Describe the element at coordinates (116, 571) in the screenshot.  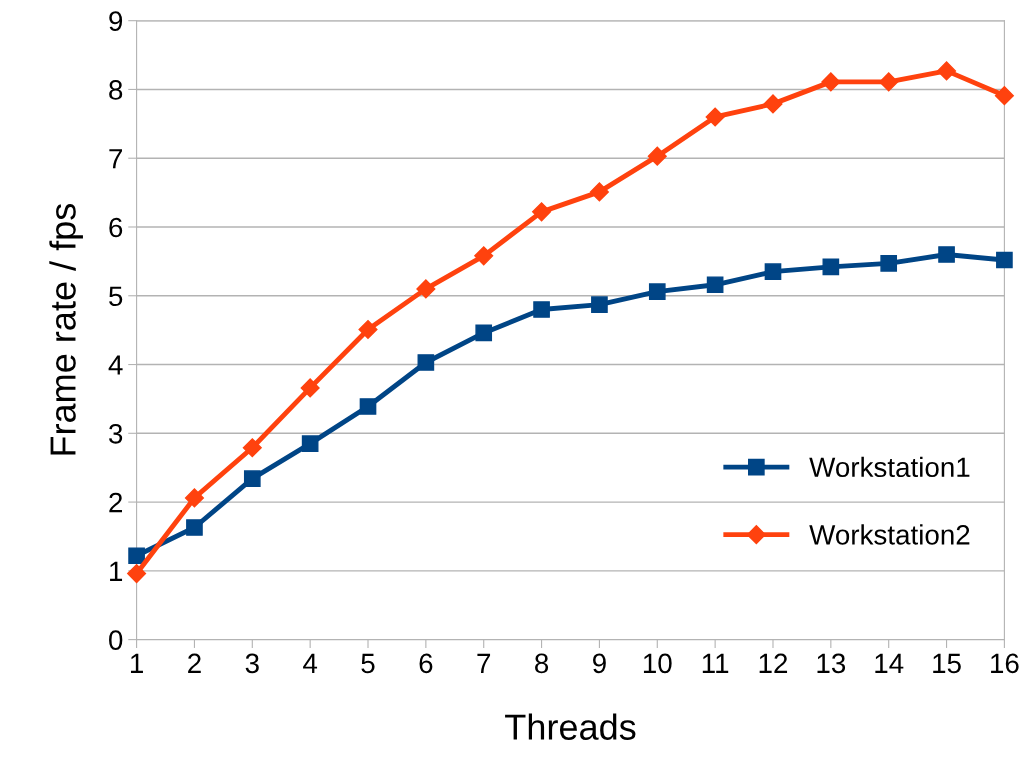
I see `y-tick-label: 1` at that location.